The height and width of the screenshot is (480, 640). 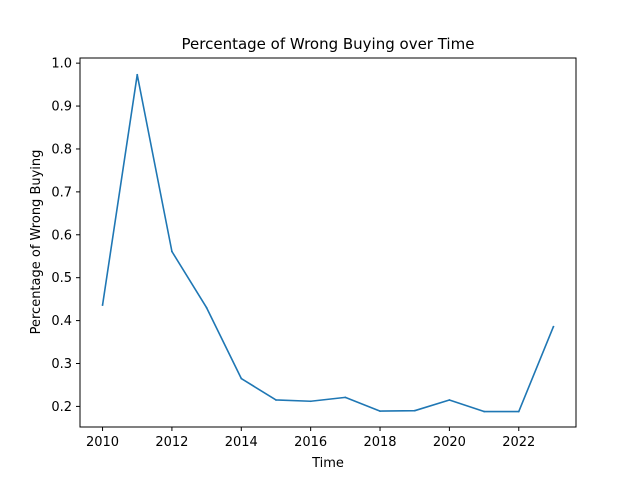 I want to click on y-tick-label: 0.6, so click(x=61, y=235).